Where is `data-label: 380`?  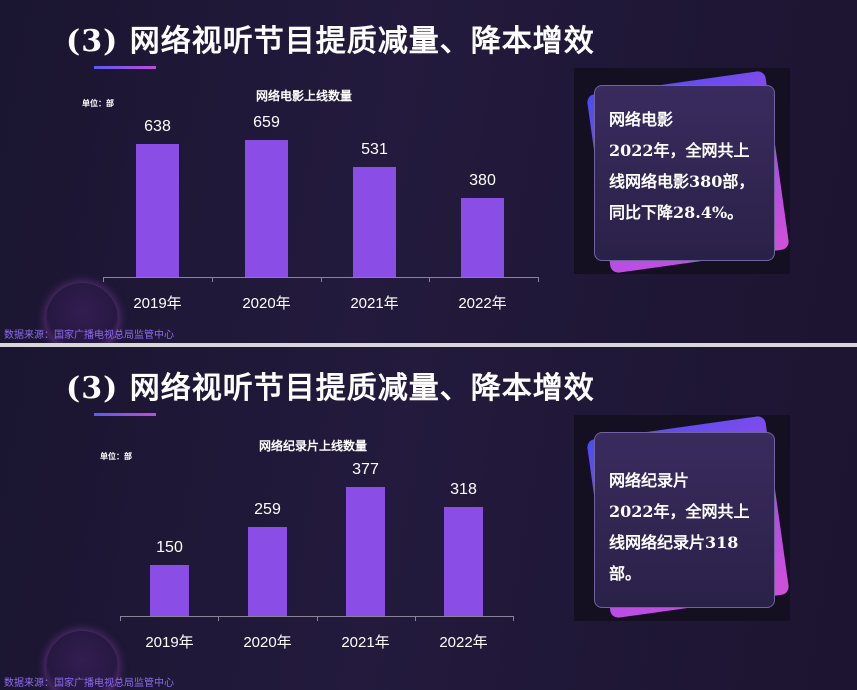 data-label: 380 is located at coordinates (482, 180).